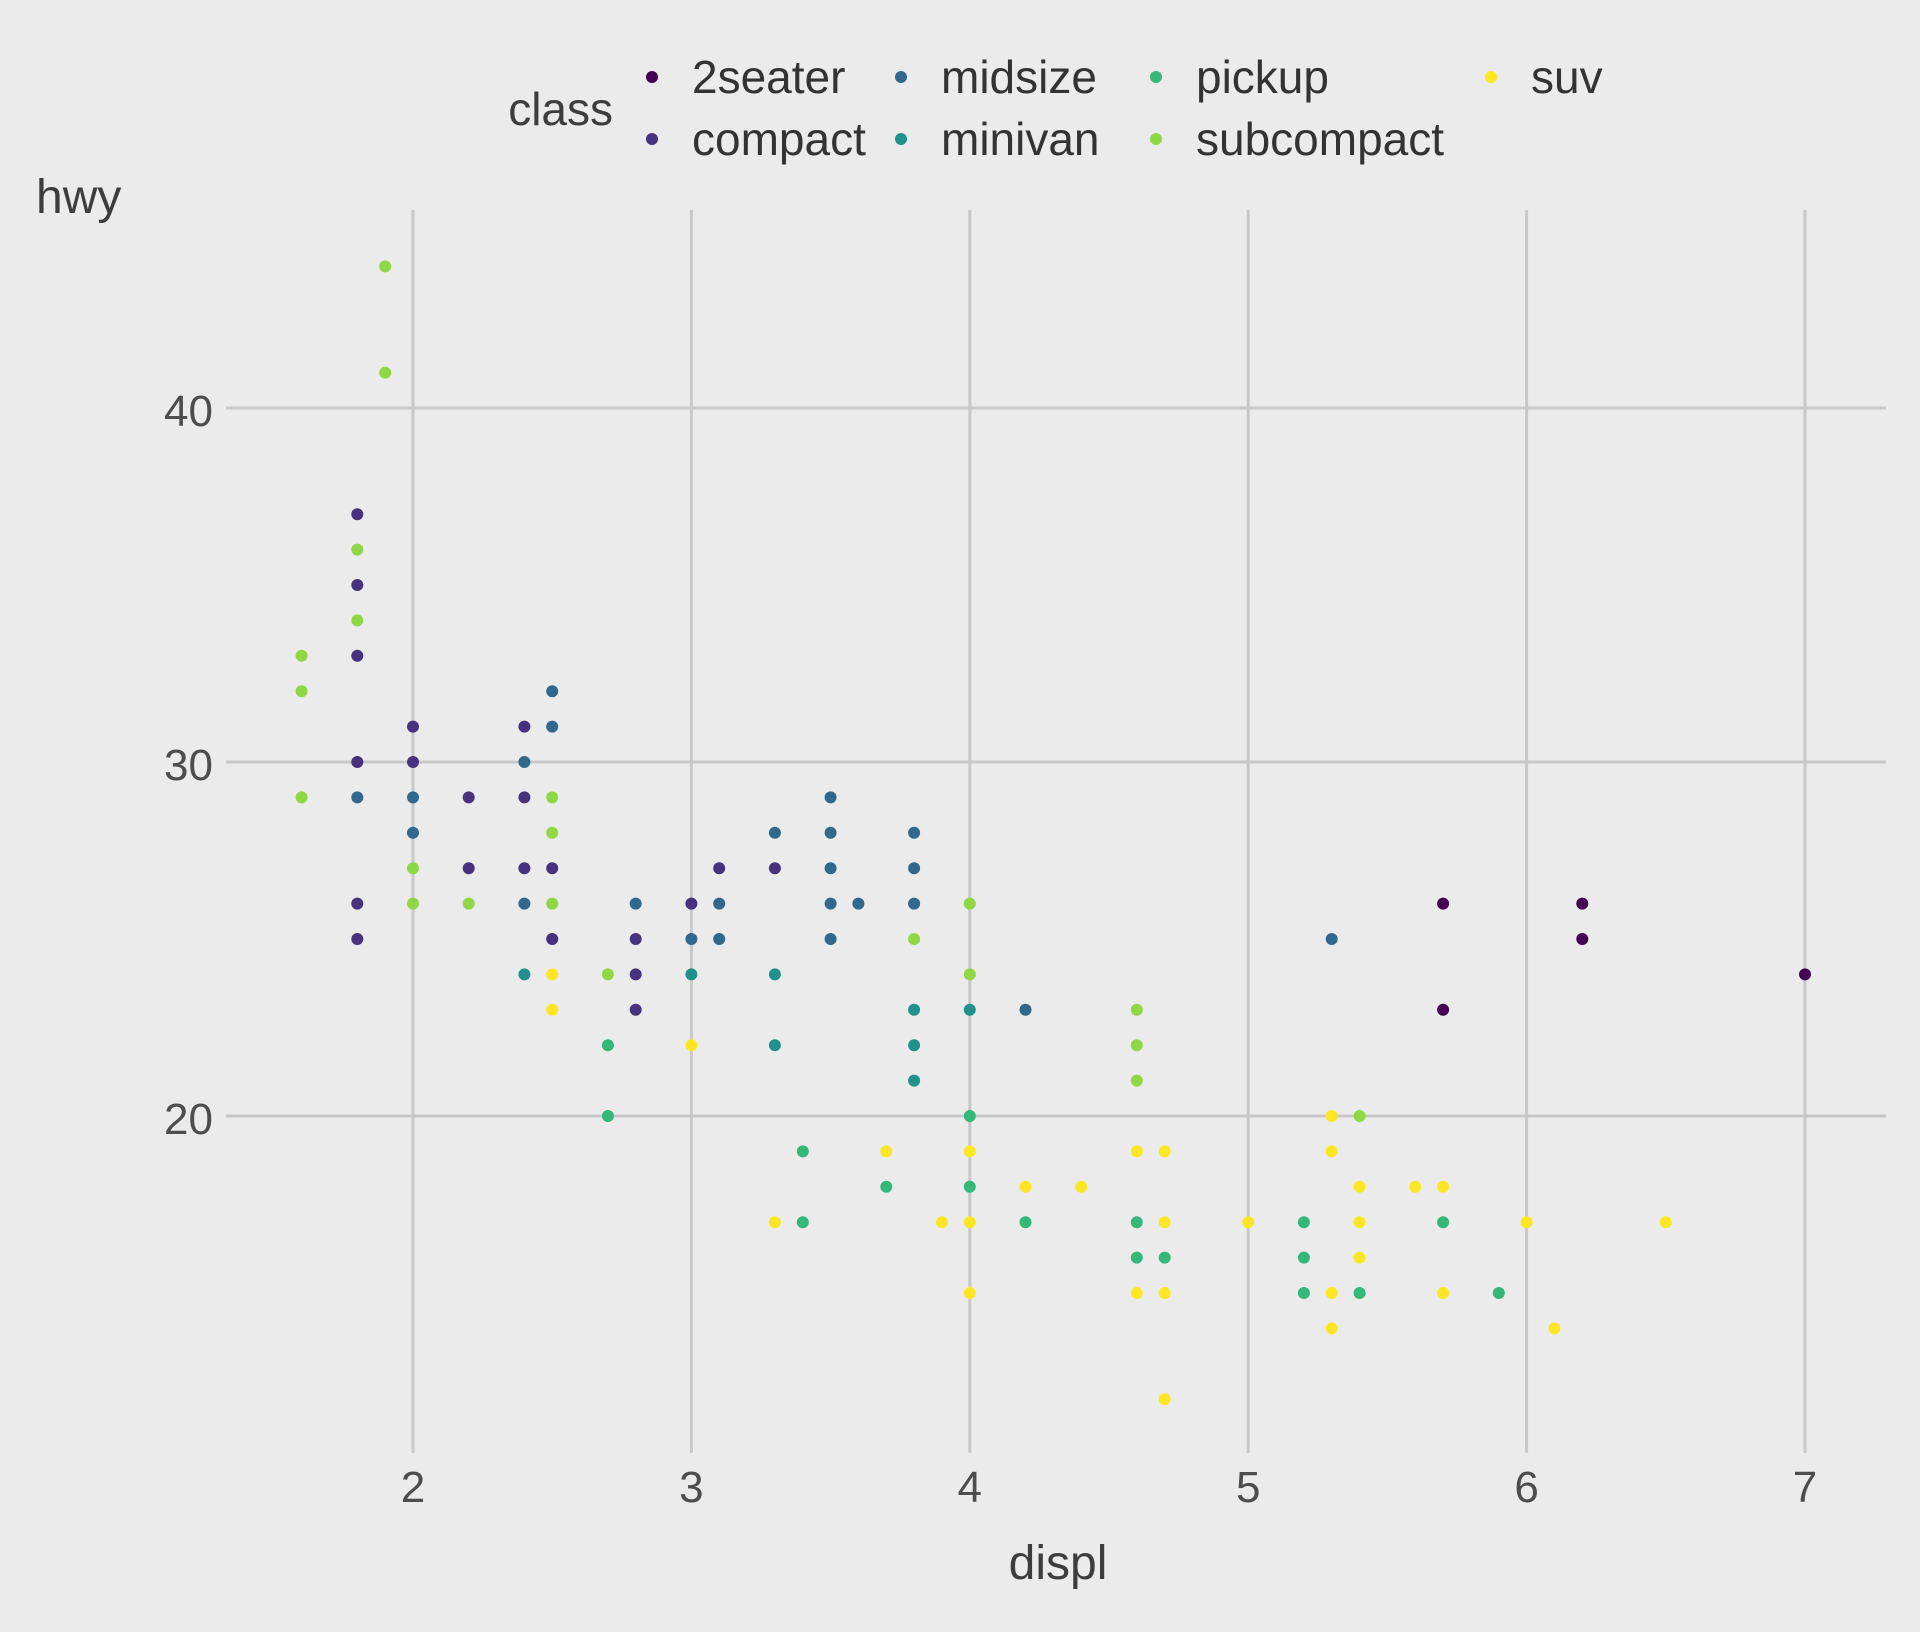 The image size is (1920, 1632). What do you see at coordinates (188, 411) in the screenshot?
I see `y-tick-label: 40` at bounding box center [188, 411].